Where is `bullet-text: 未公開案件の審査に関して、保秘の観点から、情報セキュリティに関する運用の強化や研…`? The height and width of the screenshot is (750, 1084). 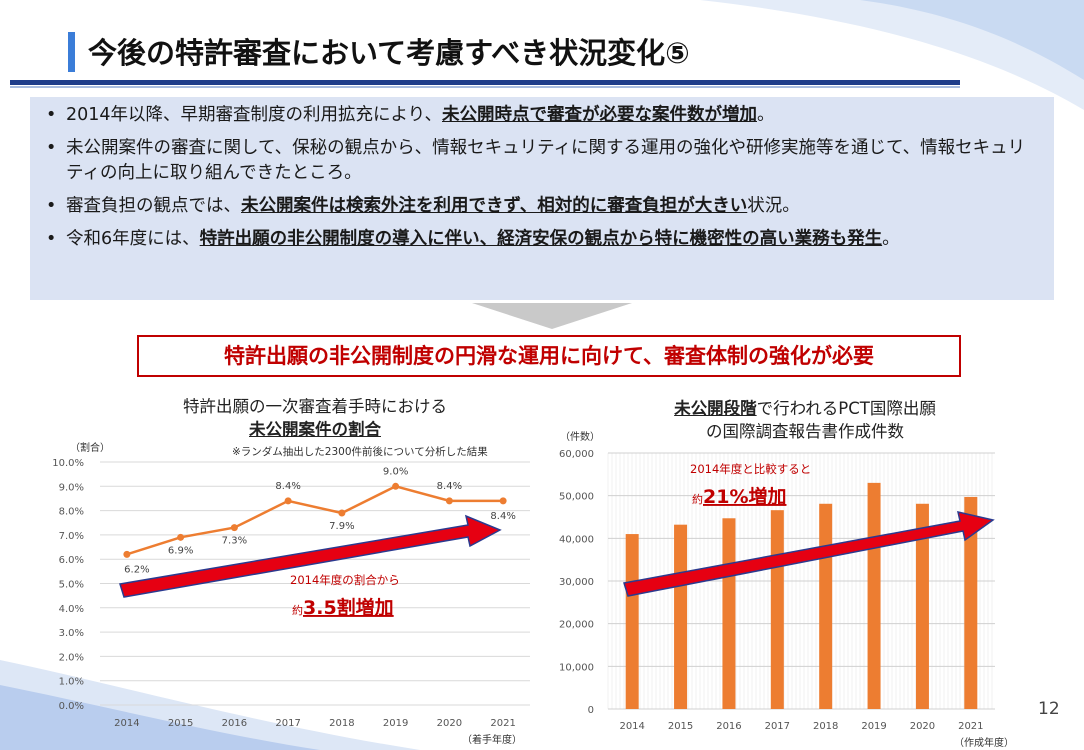 bullet-text: 未公開案件の審査に関して、保秘の観点から、情報セキュリティに関する運用の強化や研… is located at coordinates (546, 160).